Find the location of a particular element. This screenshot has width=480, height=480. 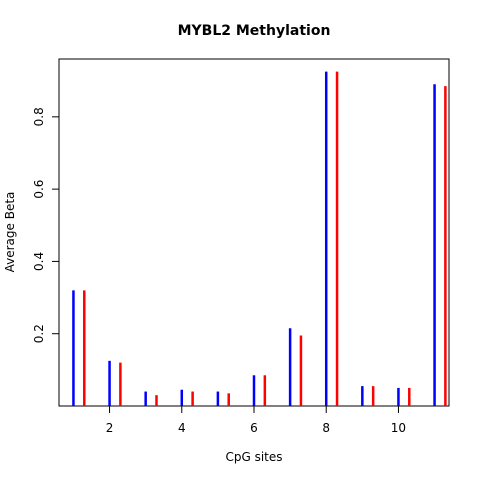

y-tick-label-0.4: 0.4 is located at coordinates (39, 261).